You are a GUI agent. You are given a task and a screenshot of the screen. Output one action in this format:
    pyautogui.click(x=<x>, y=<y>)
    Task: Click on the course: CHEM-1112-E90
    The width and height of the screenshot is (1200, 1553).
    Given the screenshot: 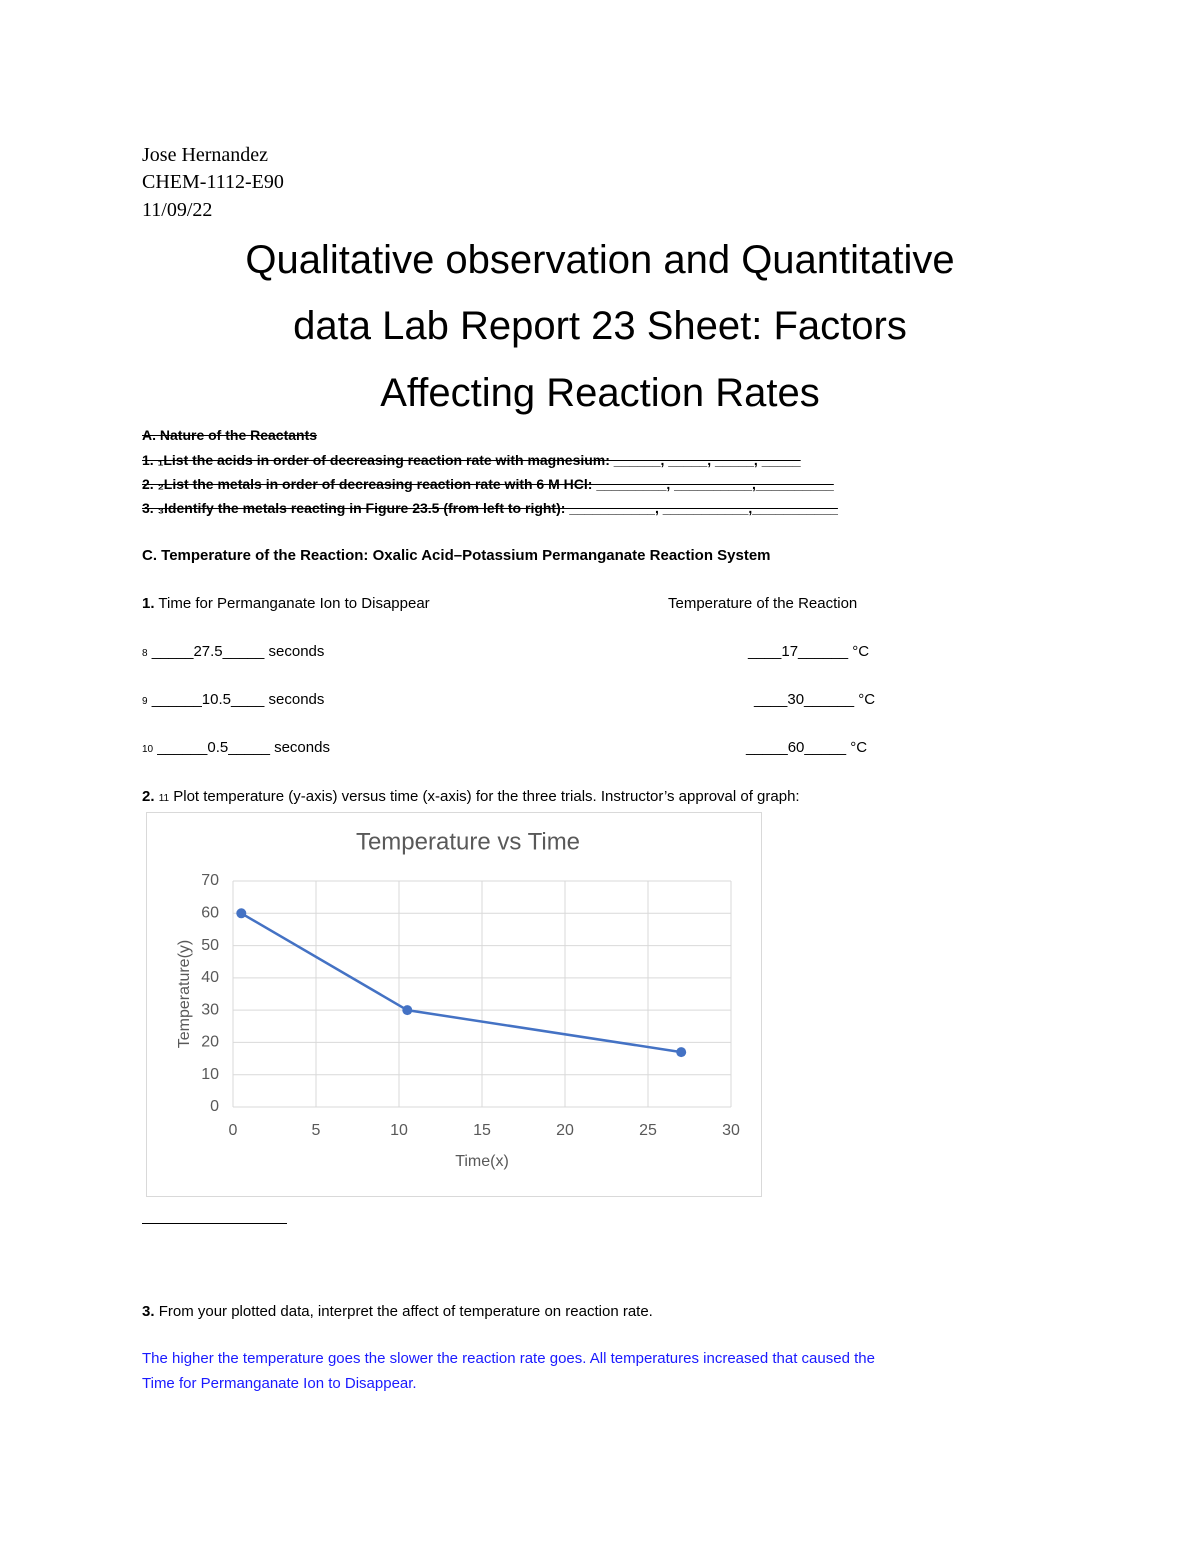 What is the action you would take?
    pyautogui.click(x=213, y=182)
    